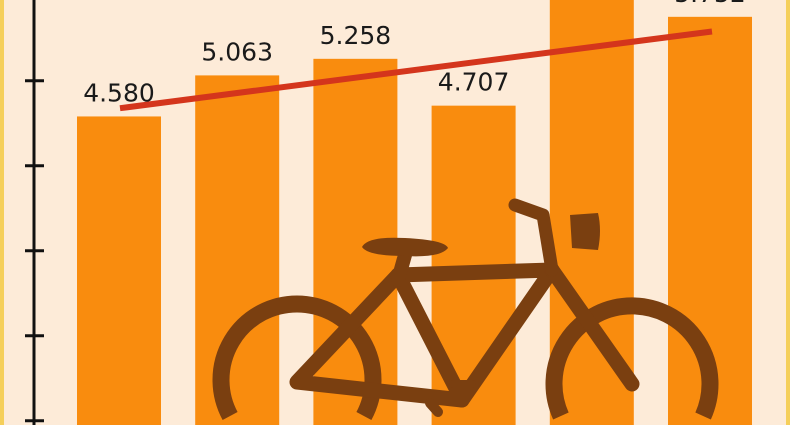 The height and width of the screenshot is (425, 790). I want to click on trend-line, so click(416, 70).